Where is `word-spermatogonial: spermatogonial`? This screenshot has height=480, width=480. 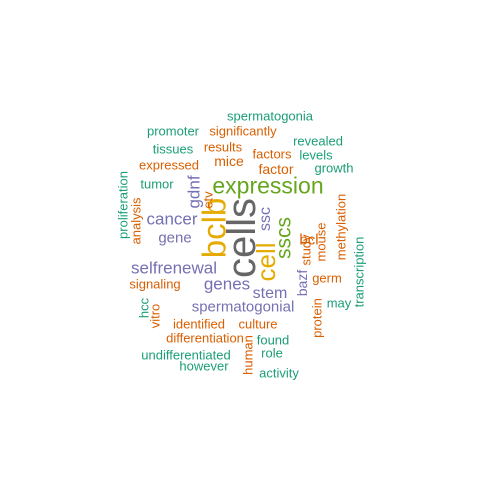 word-spermatogonial: spermatogonial is located at coordinates (243, 307).